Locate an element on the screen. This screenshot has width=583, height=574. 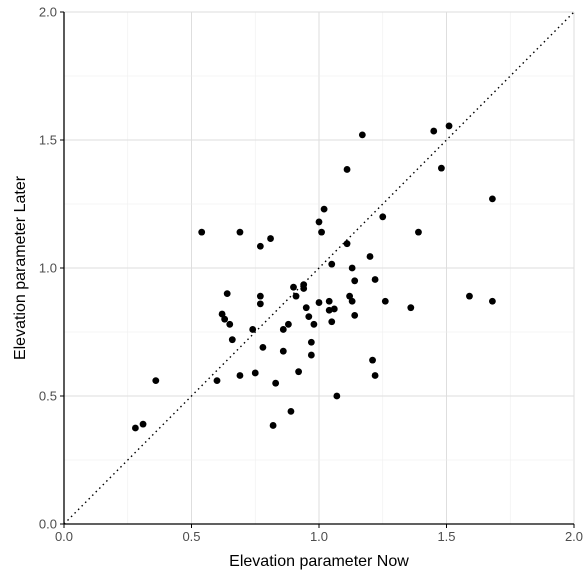
y-tick-label: 0.0 is located at coordinates (48, 524).